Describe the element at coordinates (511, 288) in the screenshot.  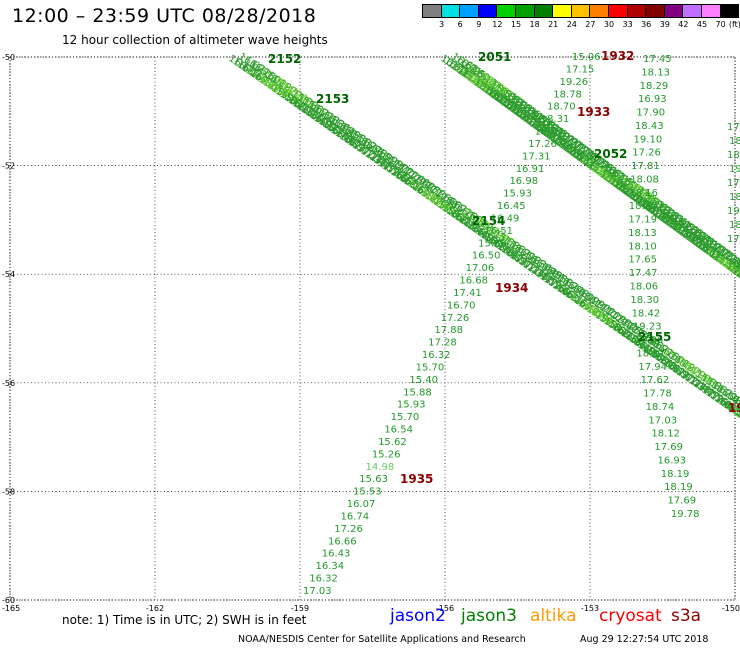
I see `pass-number-label: 1934` at that location.